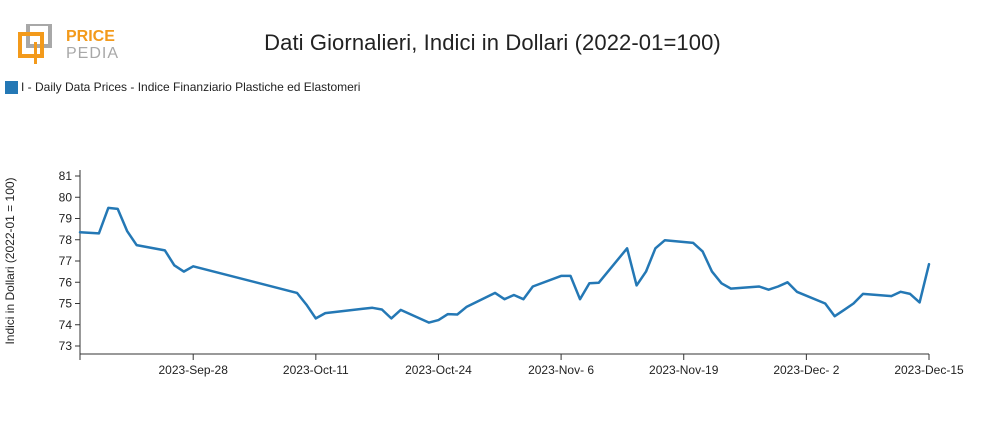  I want to click on pricepedia-logo: PRICE PEDIA, so click(68, 44).